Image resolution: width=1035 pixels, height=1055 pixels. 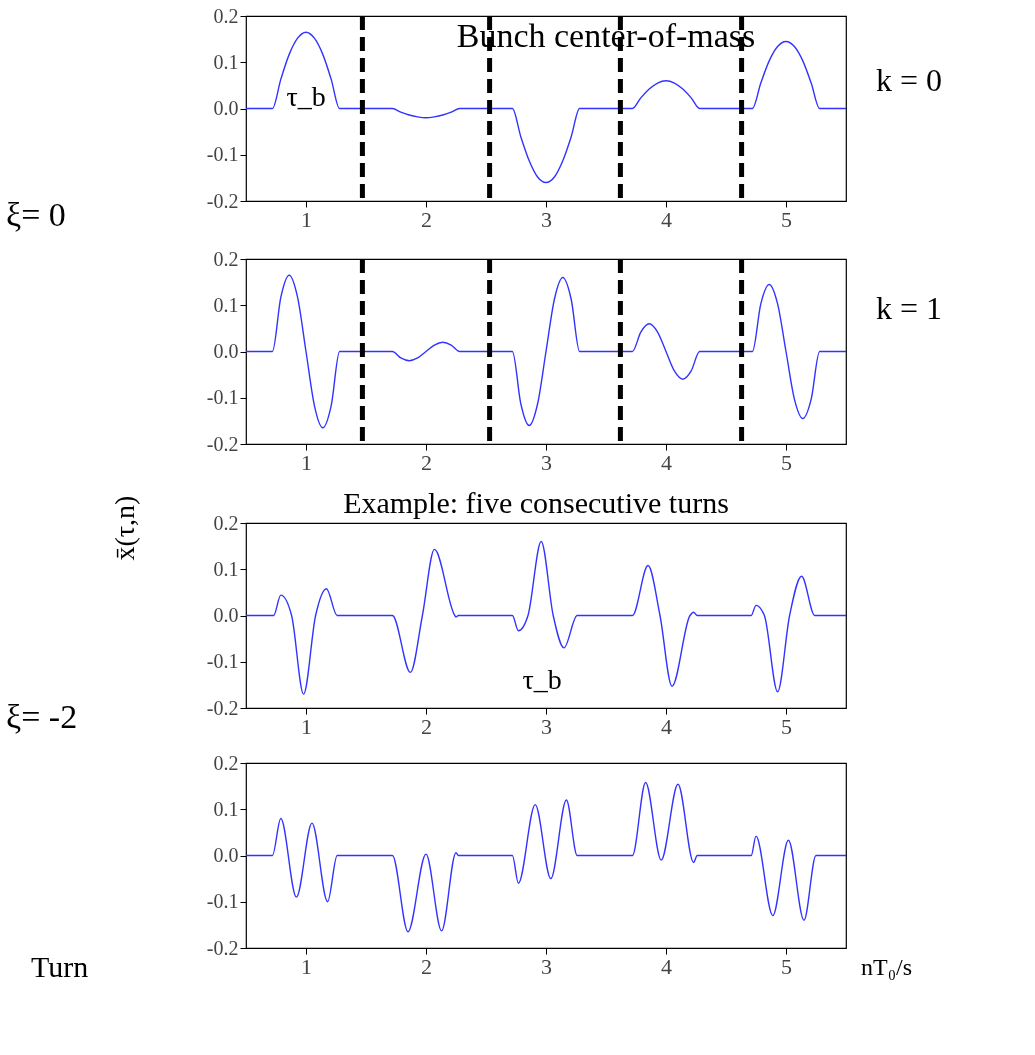 I want to click on text: Turn, so click(x=60, y=966).